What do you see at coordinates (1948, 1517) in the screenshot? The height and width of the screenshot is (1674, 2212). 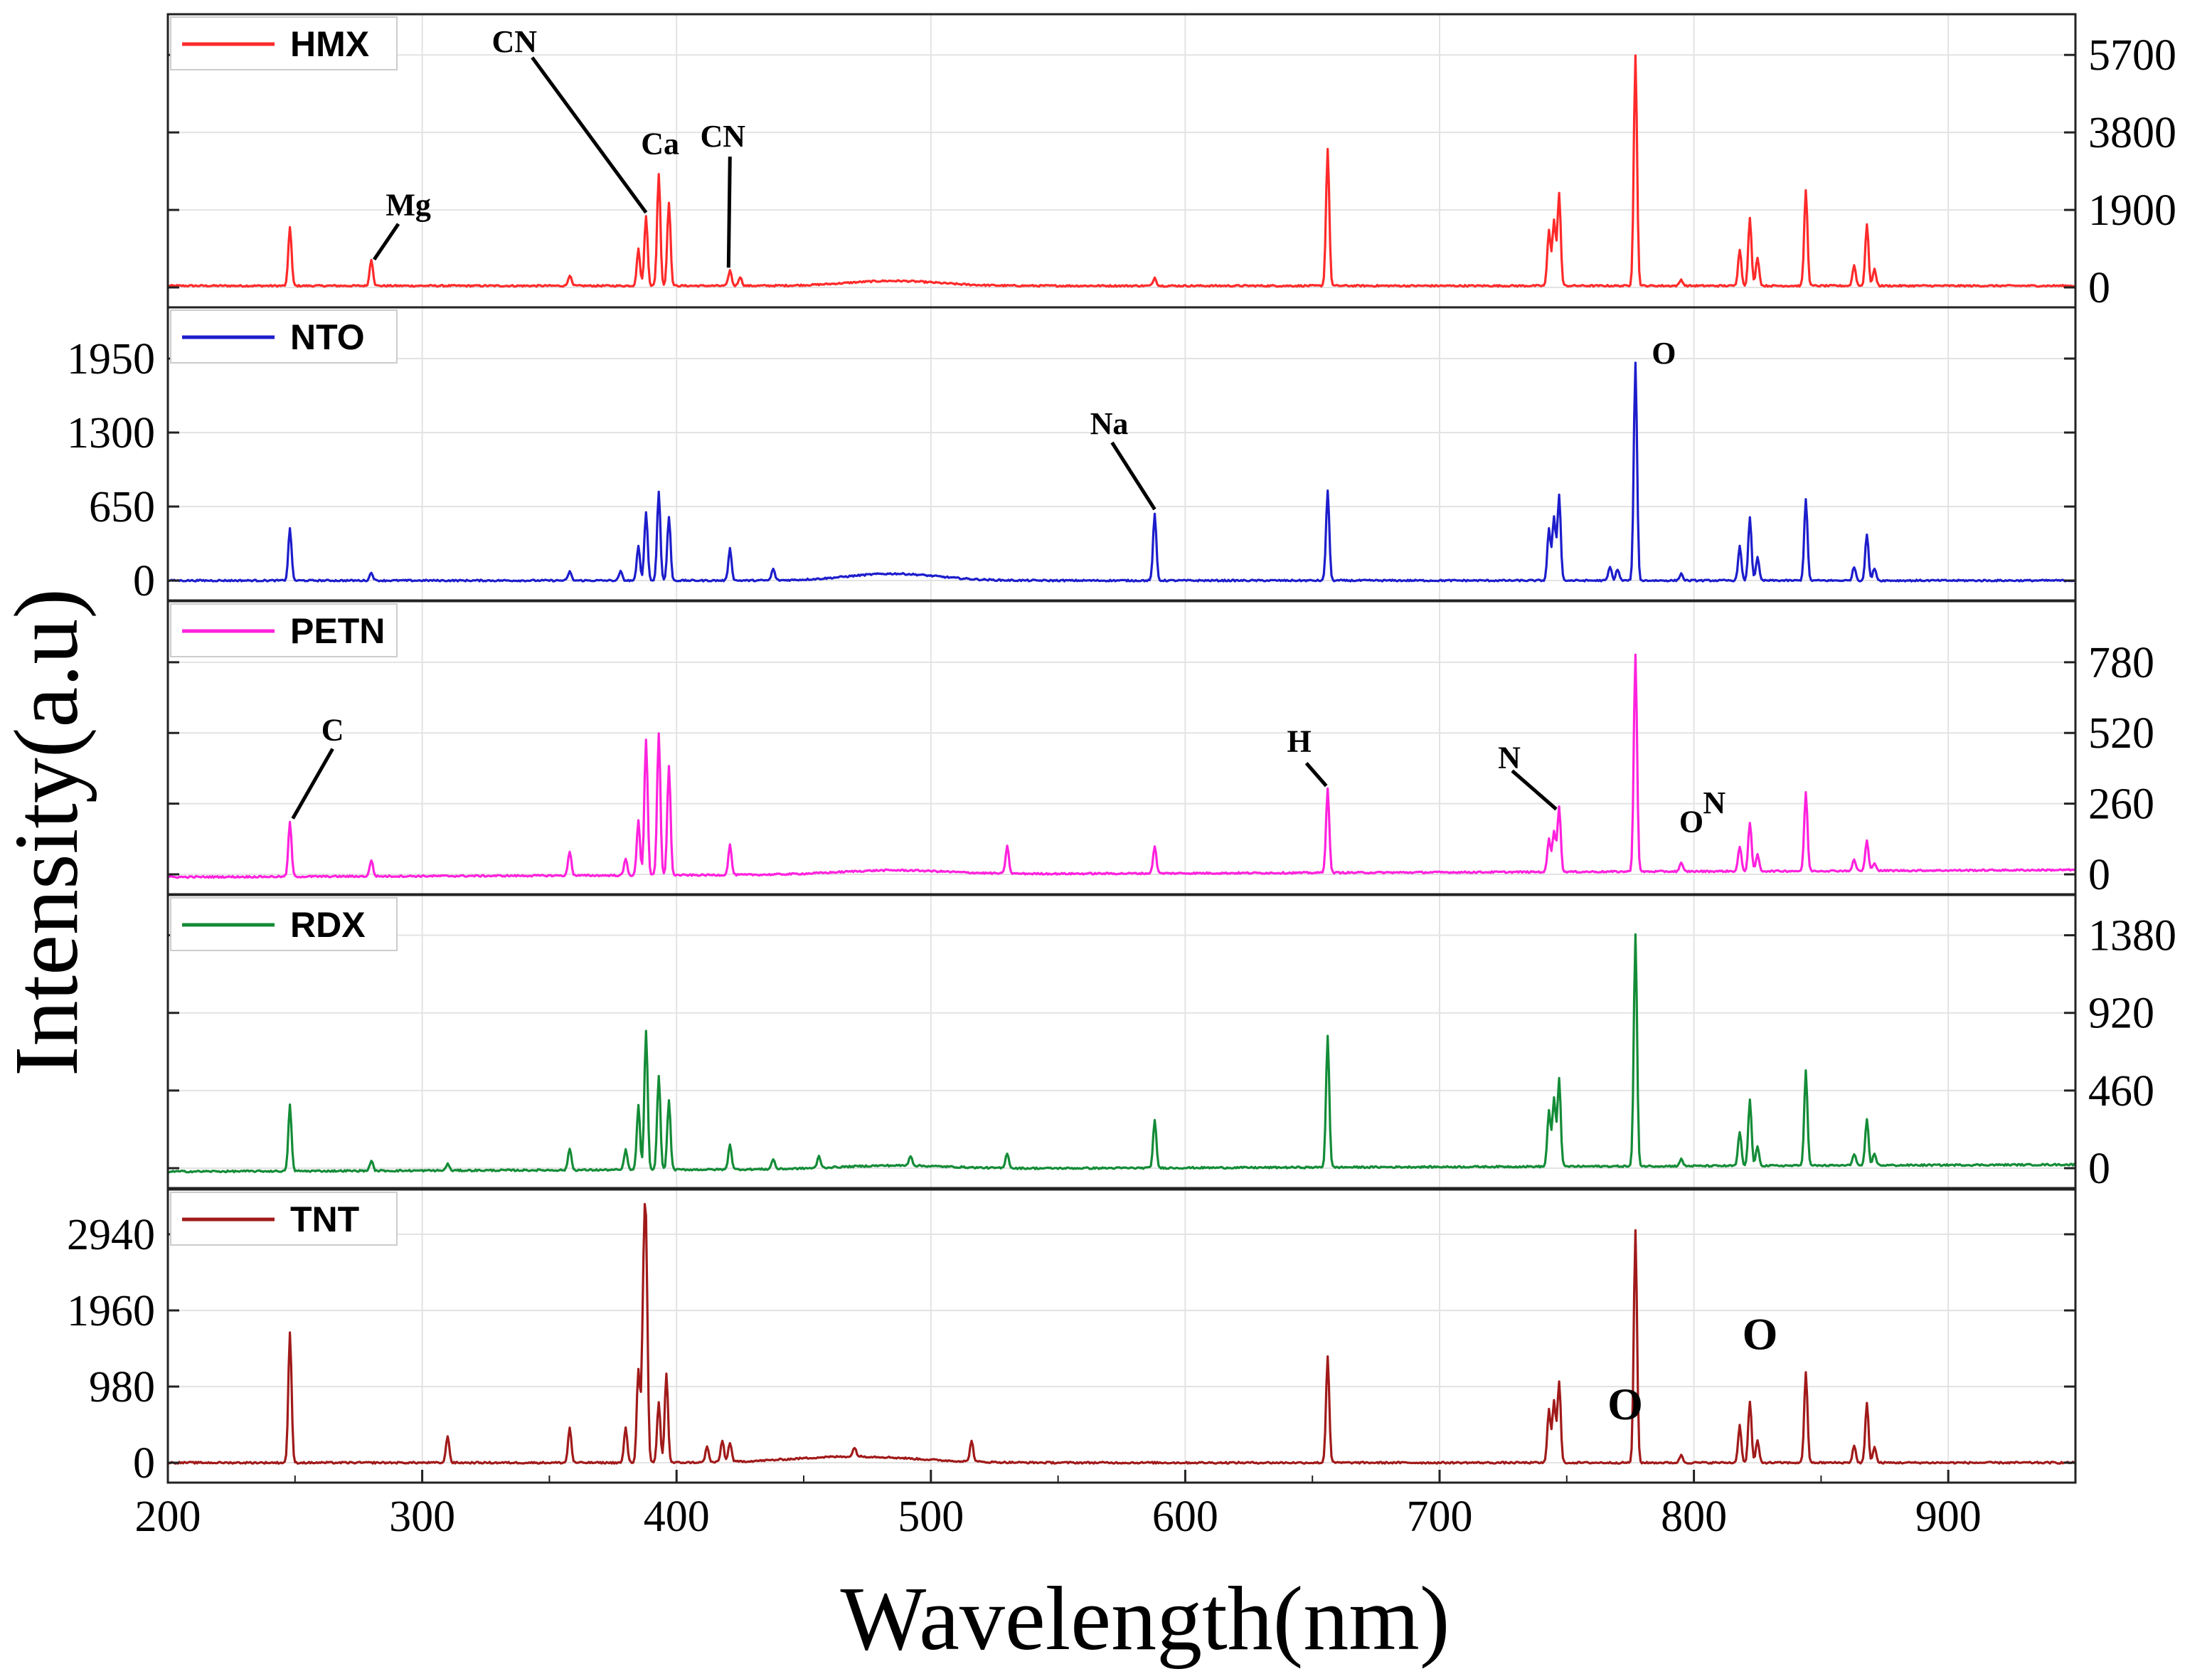 I see `x-tick-label: 900` at bounding box center [1948, 1517].